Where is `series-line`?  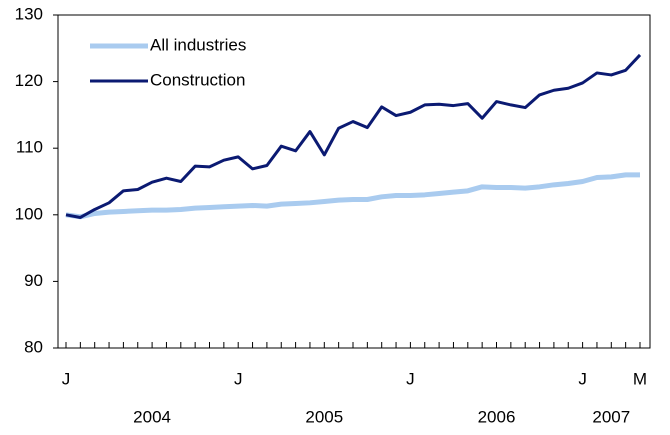
series-line is located at coordinates (352, 196).